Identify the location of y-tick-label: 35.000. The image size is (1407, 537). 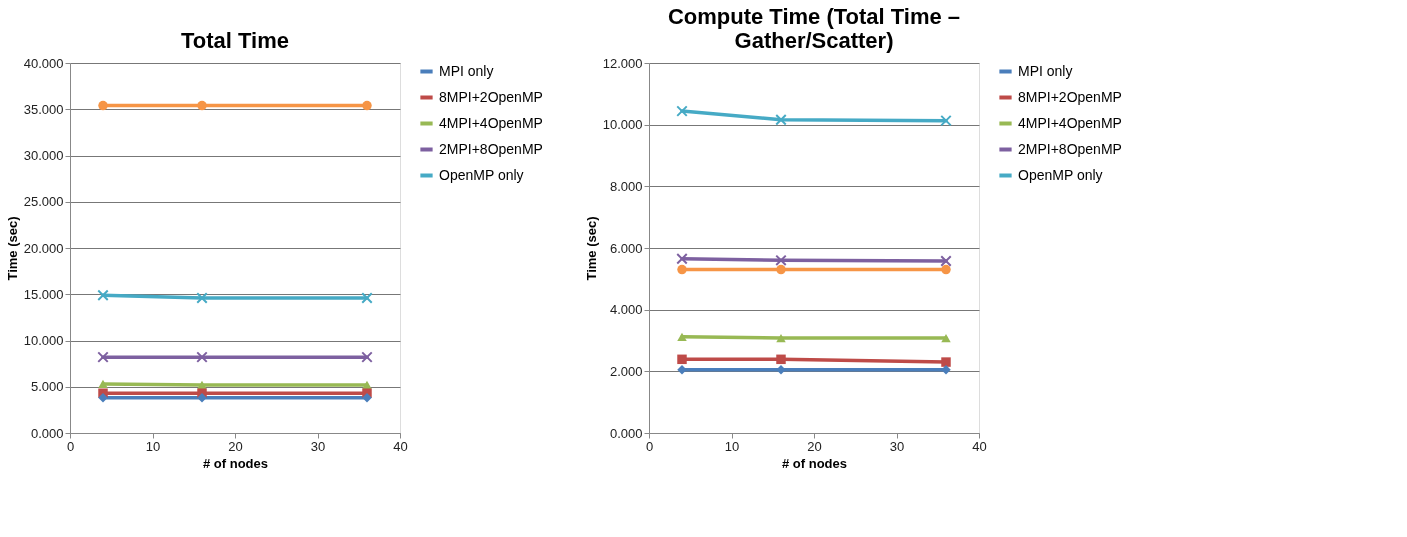
(43, 109).